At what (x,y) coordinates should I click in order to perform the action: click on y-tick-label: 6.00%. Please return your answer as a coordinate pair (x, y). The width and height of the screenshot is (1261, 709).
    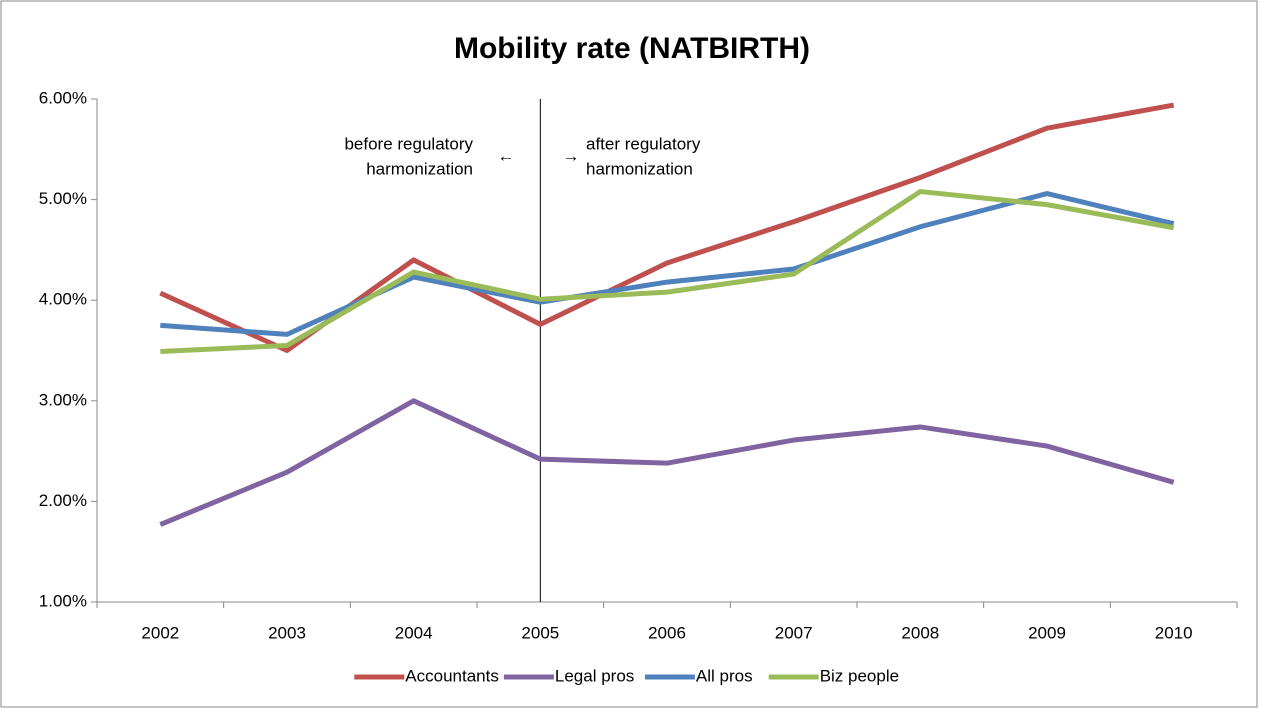
    Looking at the image, I should click on (63, 97).